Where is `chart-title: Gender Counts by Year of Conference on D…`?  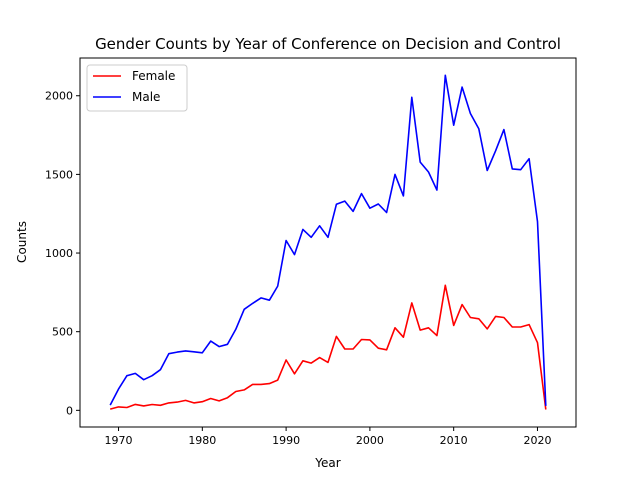
chart-title: Gender Counts by Year of Conference on D… is located at coordinates (328, 44).